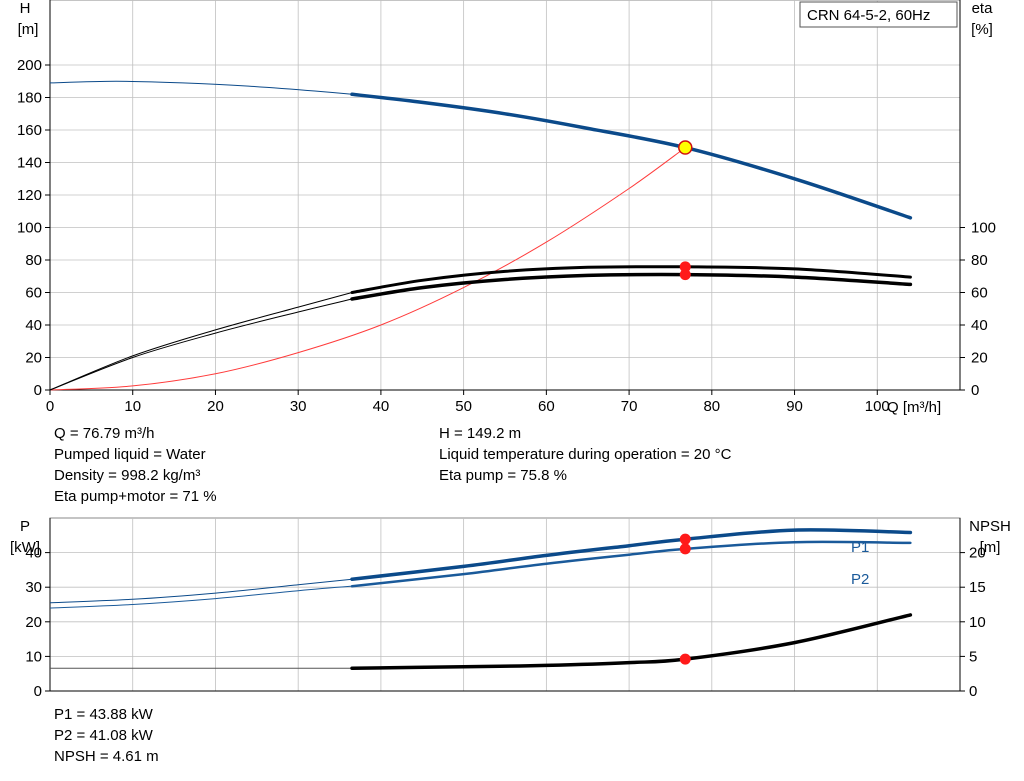 The height and width of the screenshot is (781, 1024). Describe the element at coordinates (33, 260) in the screenshot. I see `top-y-tick-label: 80` at that location.